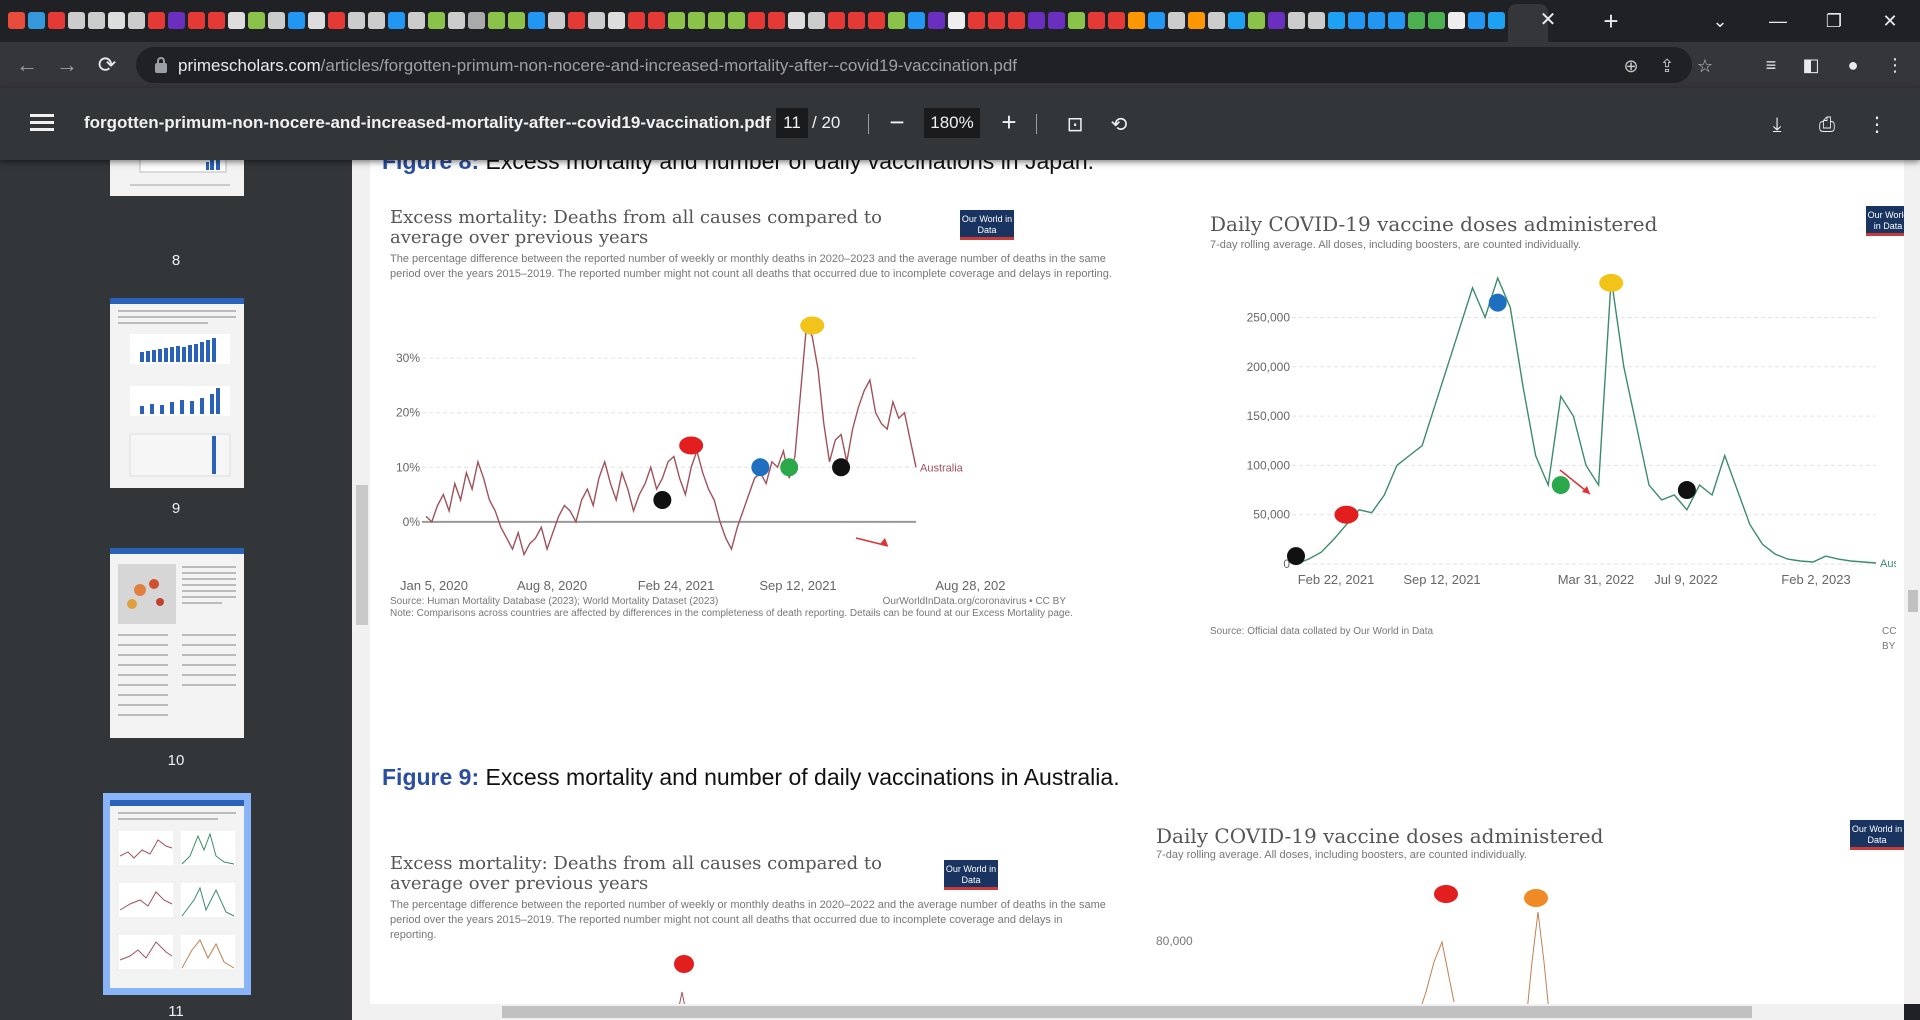  What do you see at coordinates (1877, 125) in the screenshot?
I see `pdf-more-icon: ⋮` at bounding box center [1877, 125].